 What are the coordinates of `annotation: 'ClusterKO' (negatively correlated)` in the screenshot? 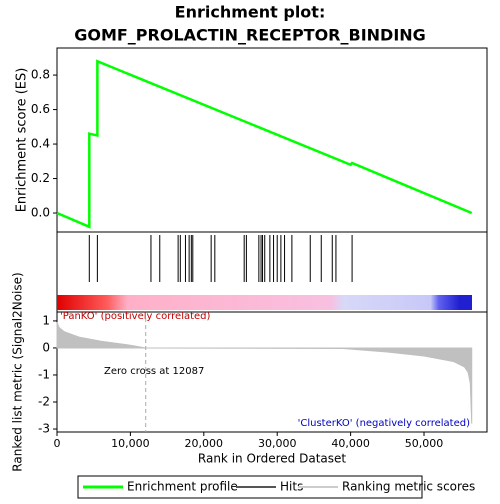 It's located at (384, 423).